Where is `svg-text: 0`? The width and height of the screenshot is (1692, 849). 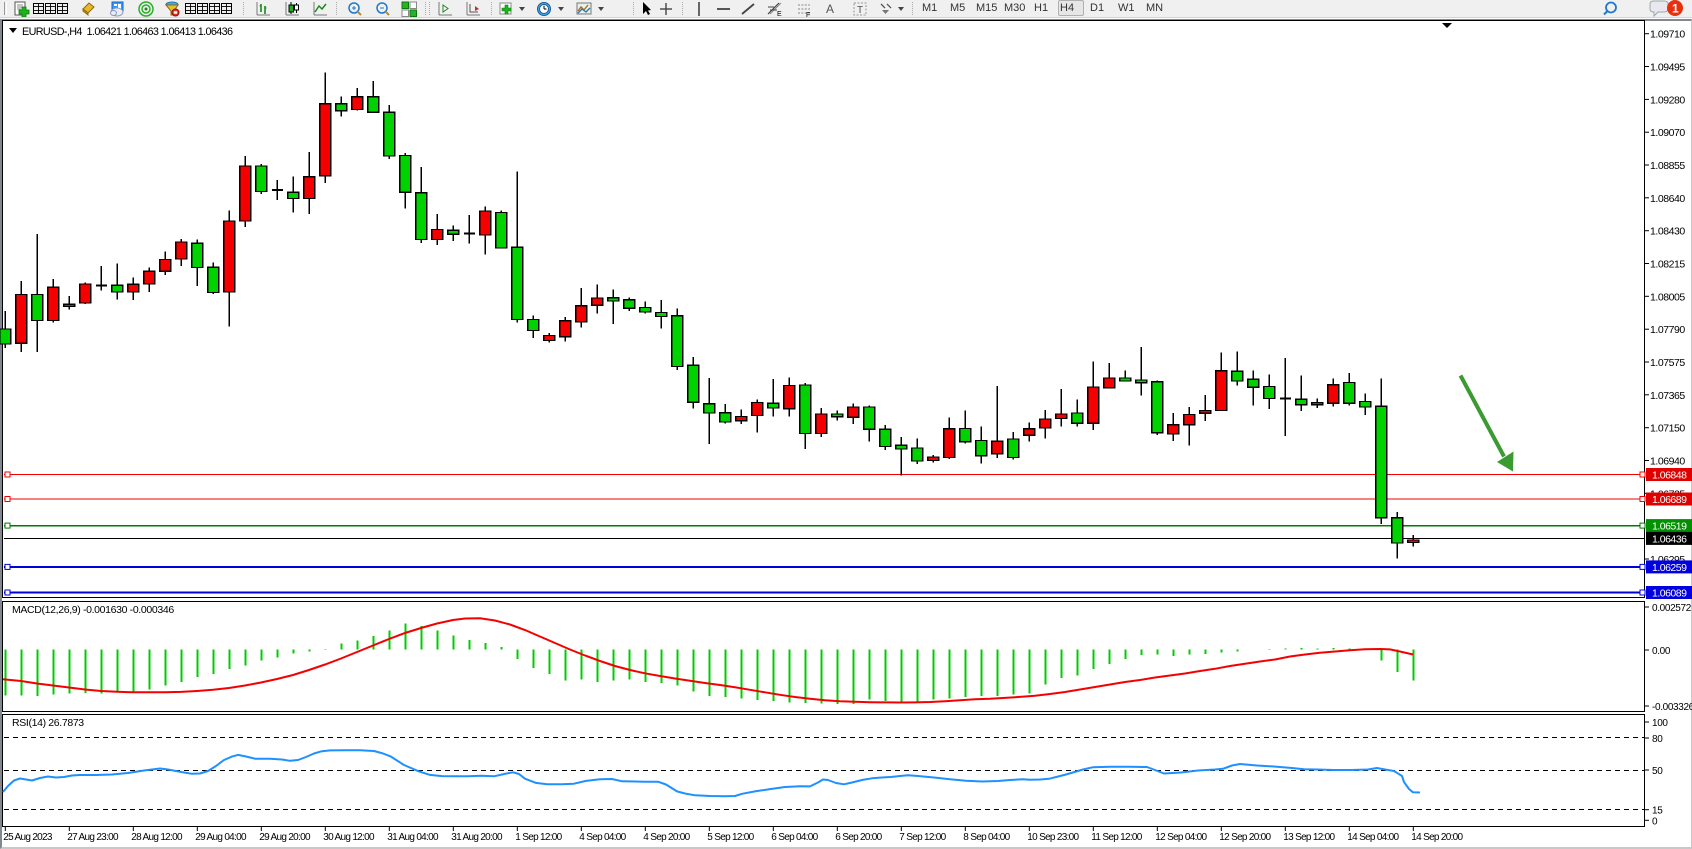 svg-text: 0 is located at coordinates (1655, 821).